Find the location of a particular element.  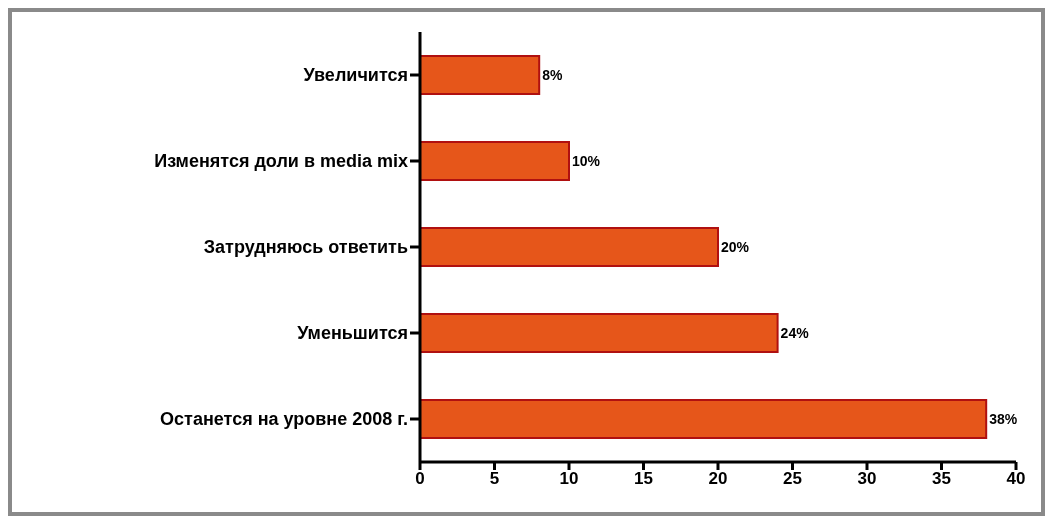

x-tick-label: 10 is located at coordinates (569, 479).